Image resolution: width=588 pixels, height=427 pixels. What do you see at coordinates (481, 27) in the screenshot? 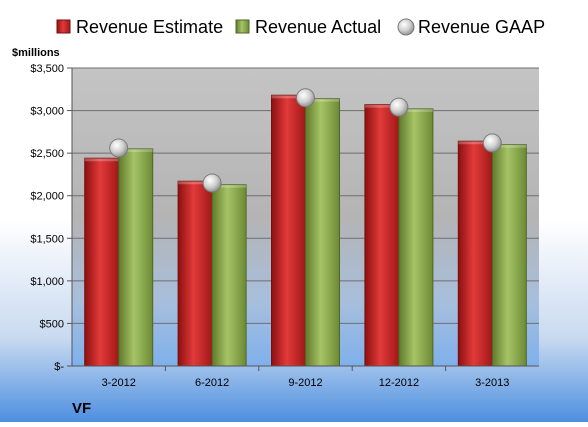
I see `legend-label: Revenue GAAP` at bounding box center [481, 27].